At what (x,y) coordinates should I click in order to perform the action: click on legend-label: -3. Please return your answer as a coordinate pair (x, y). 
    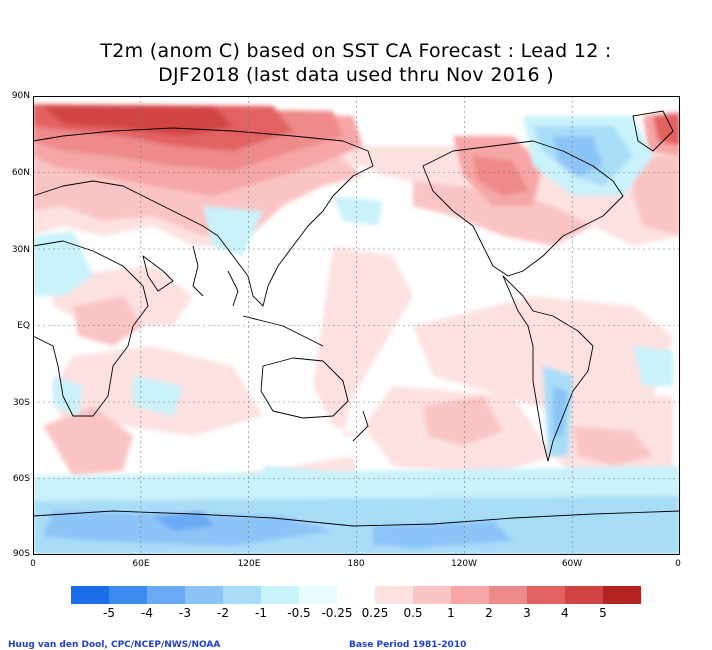
    Looking at the image, I should click on (185, 613).